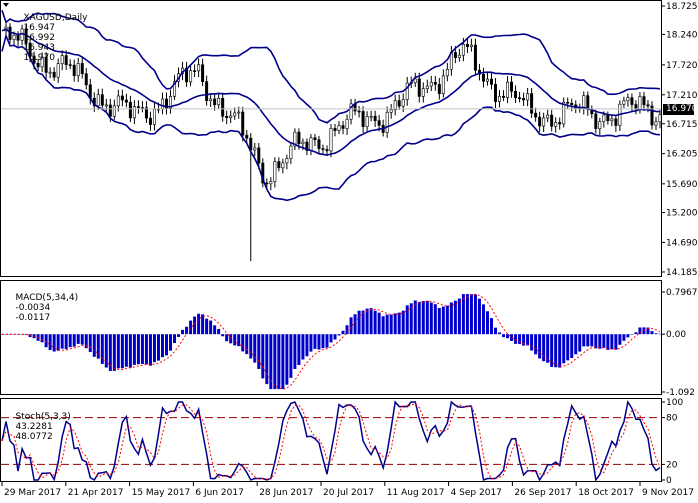 Image resolution: width=698 pixels, height=503 pixels. What do you see at coordinates (49, 38) in the screenshot?
I see `main-title: XAGUSD,Daily 16.947 16.992 16.943 16.970` at bounding box center [49, 38].